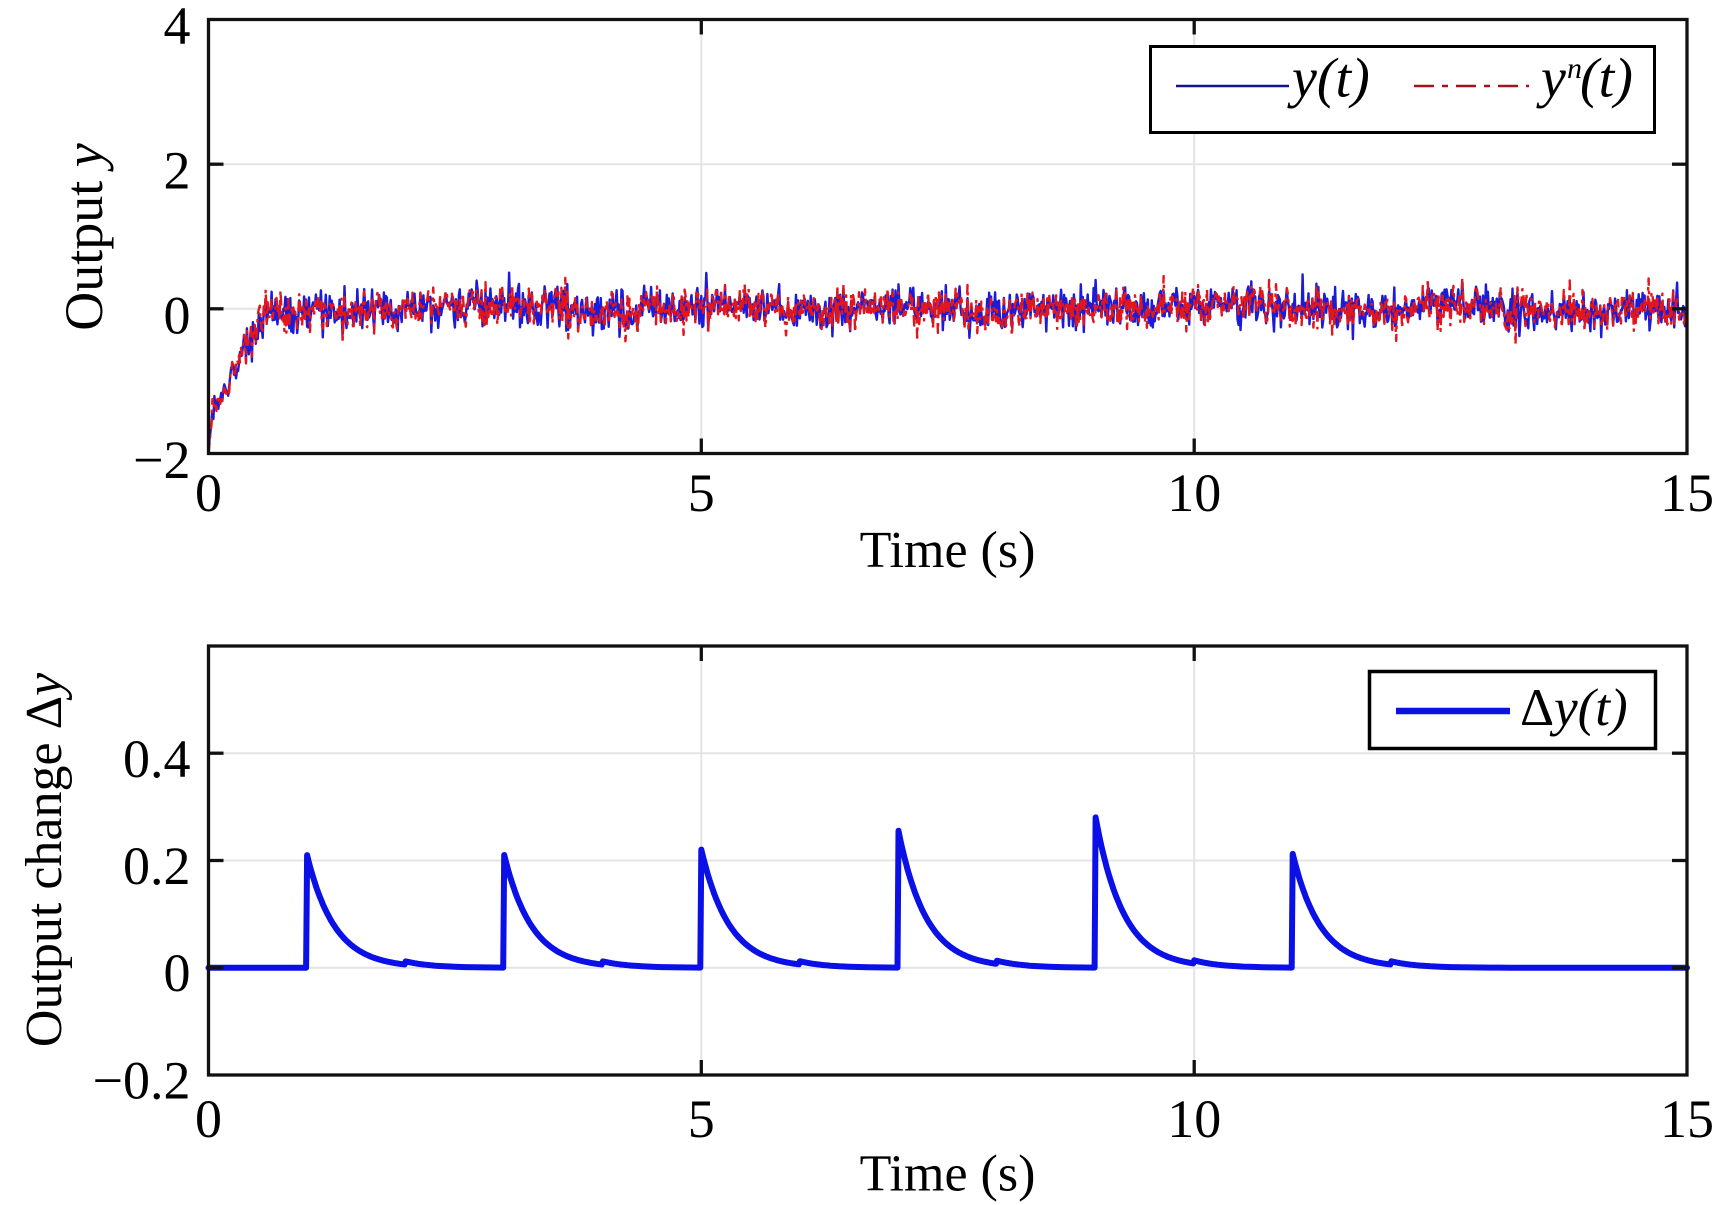 This screenshot has width=1732, height=1205. What do you see at coordinates (157, 759) in the screenshot?
I see `svg-text: 0.4` at bounding box center [157, 759].